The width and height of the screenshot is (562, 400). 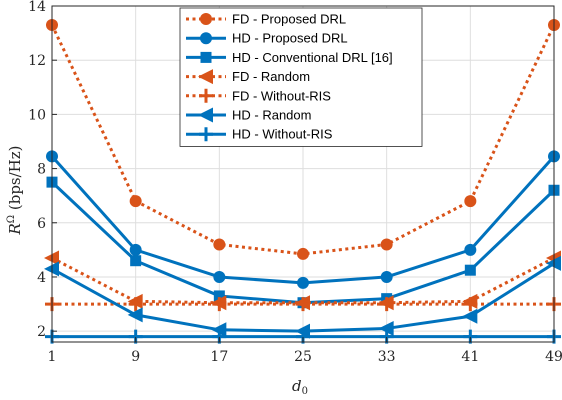 I want to click on y-tick-label: 8, so click(x=41, y=170).